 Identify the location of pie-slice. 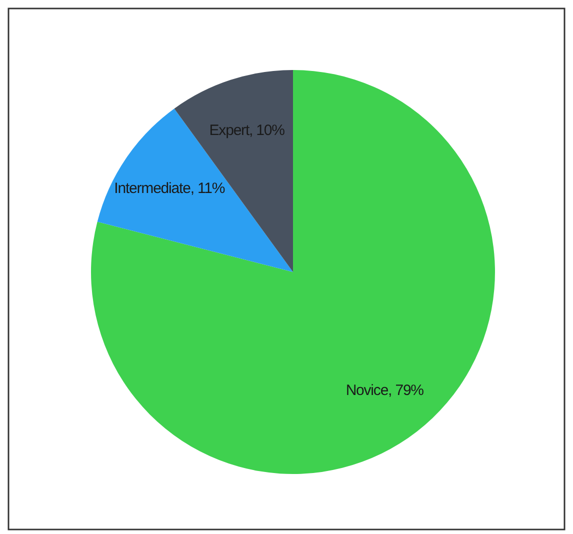
(195, 190).